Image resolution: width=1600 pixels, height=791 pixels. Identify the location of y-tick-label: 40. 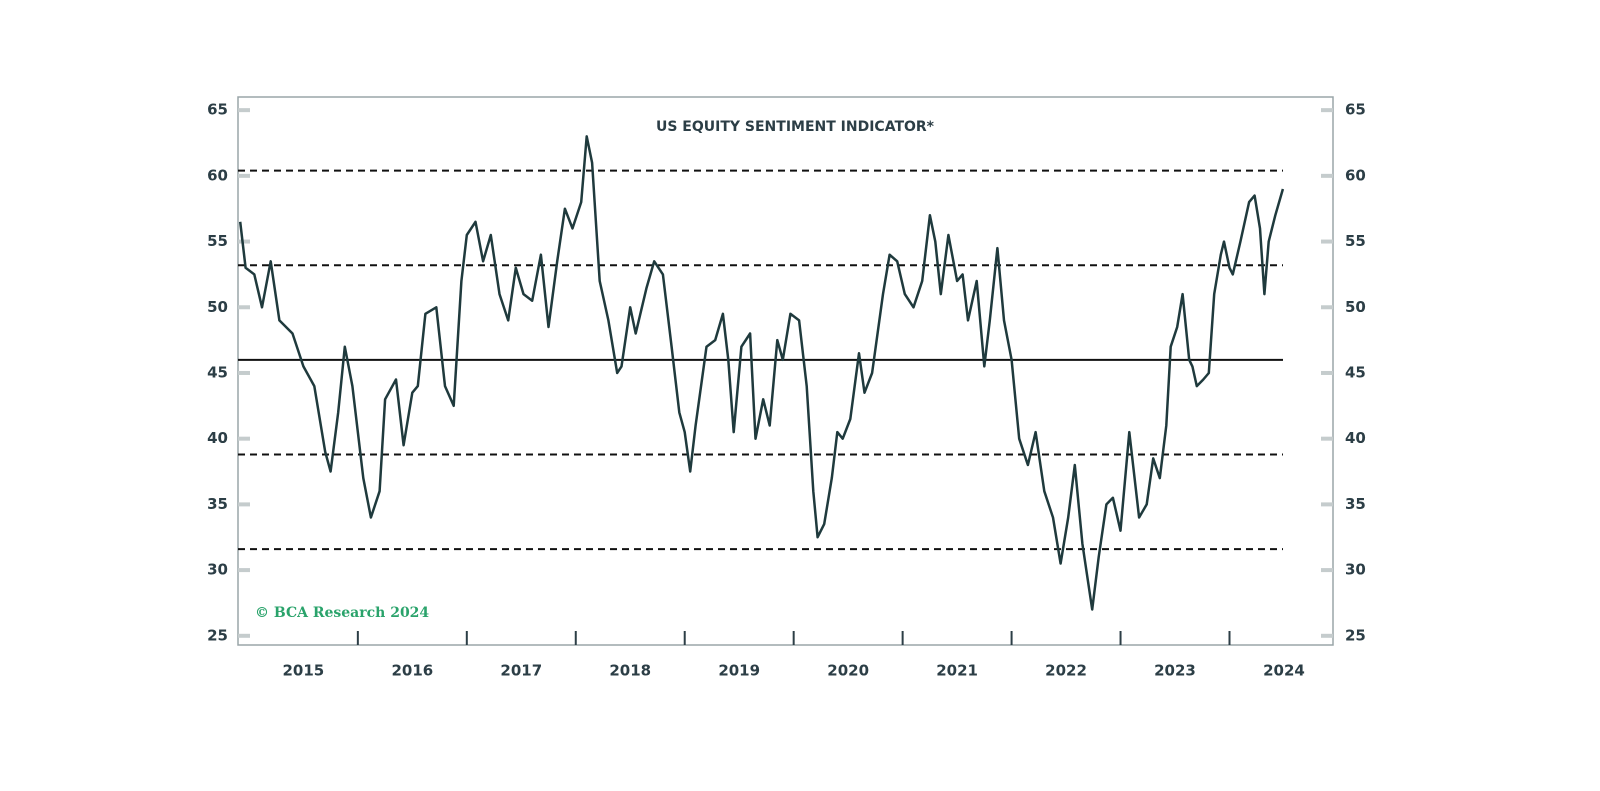
(217, 438).